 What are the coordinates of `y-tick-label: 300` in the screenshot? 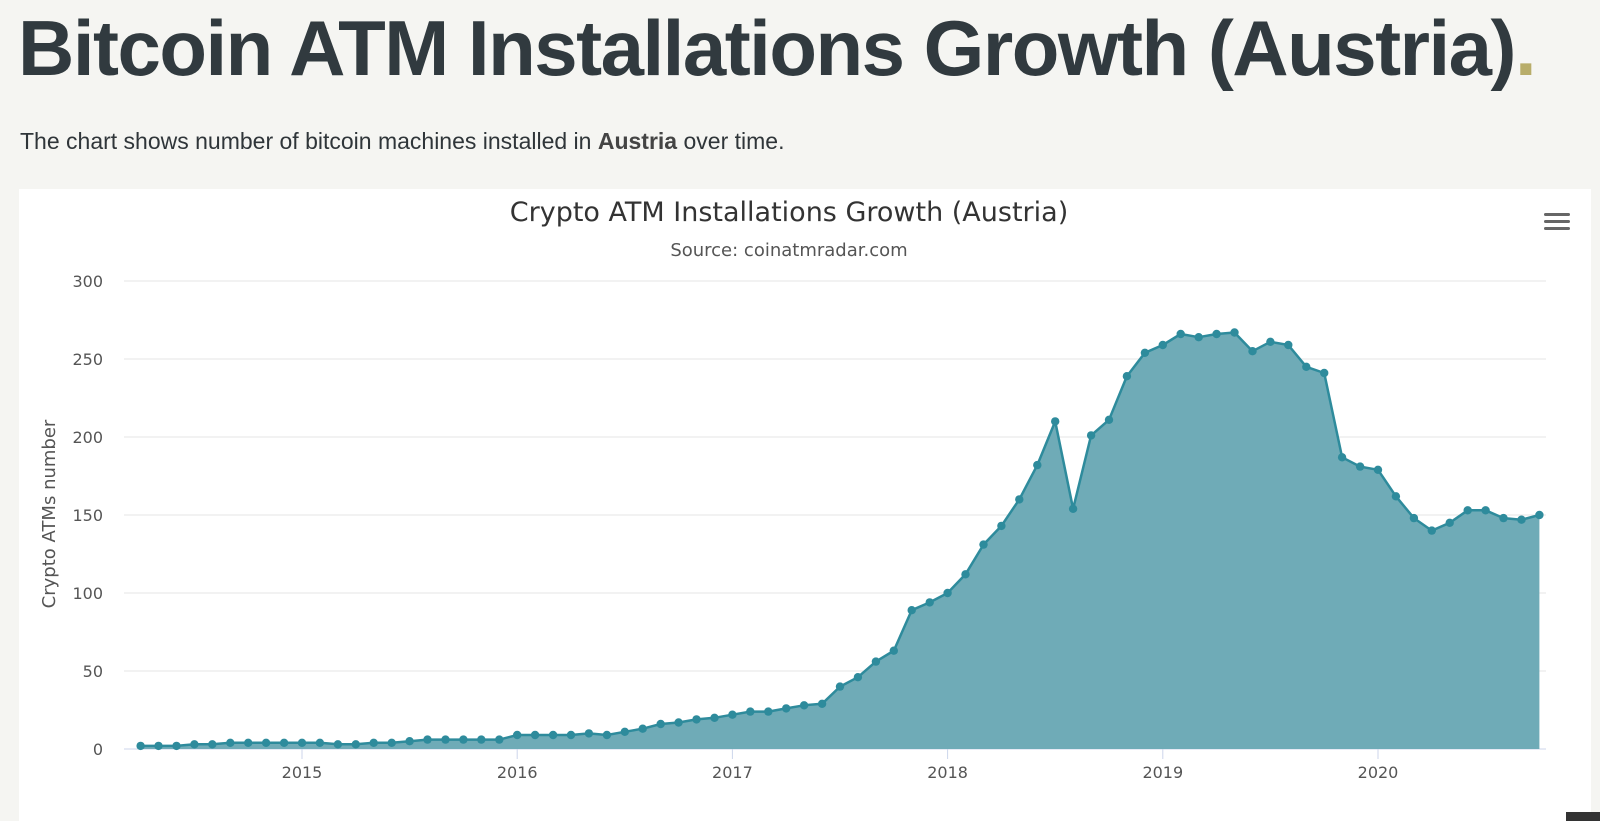 It's located at (87, 281).